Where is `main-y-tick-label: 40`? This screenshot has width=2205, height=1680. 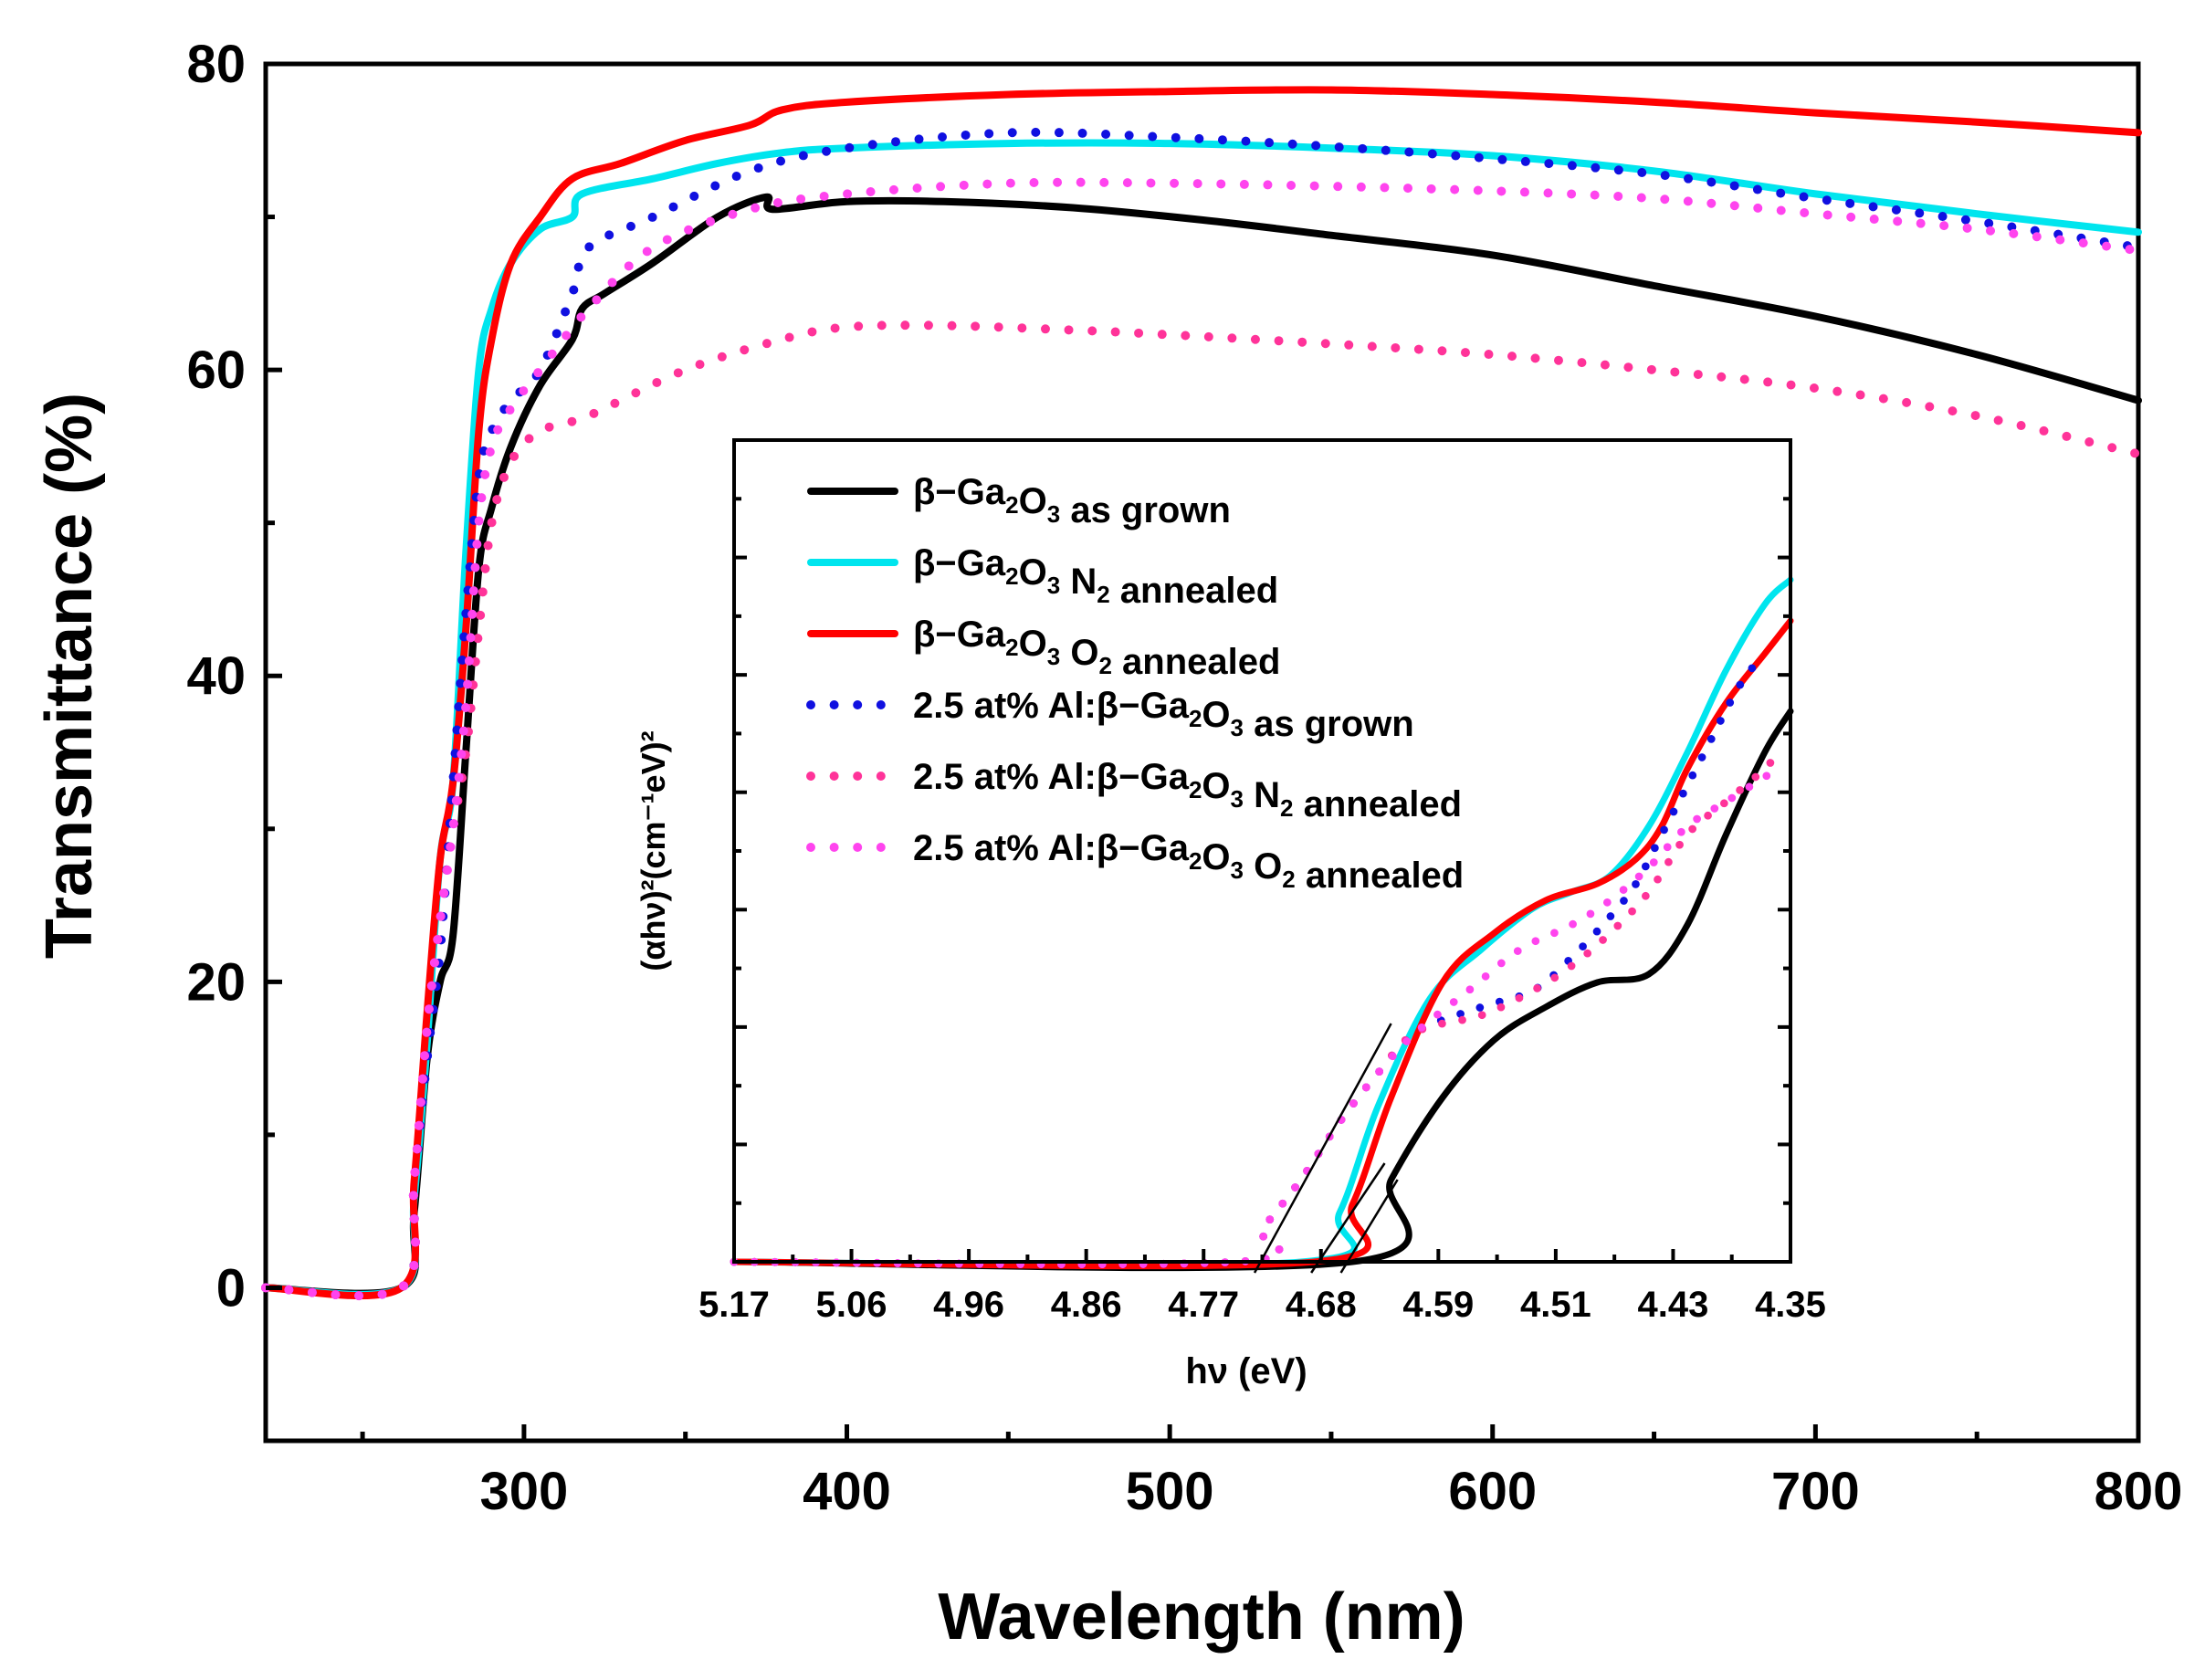
main-y-tick-label: 40 is located at coordinates (216, 676).